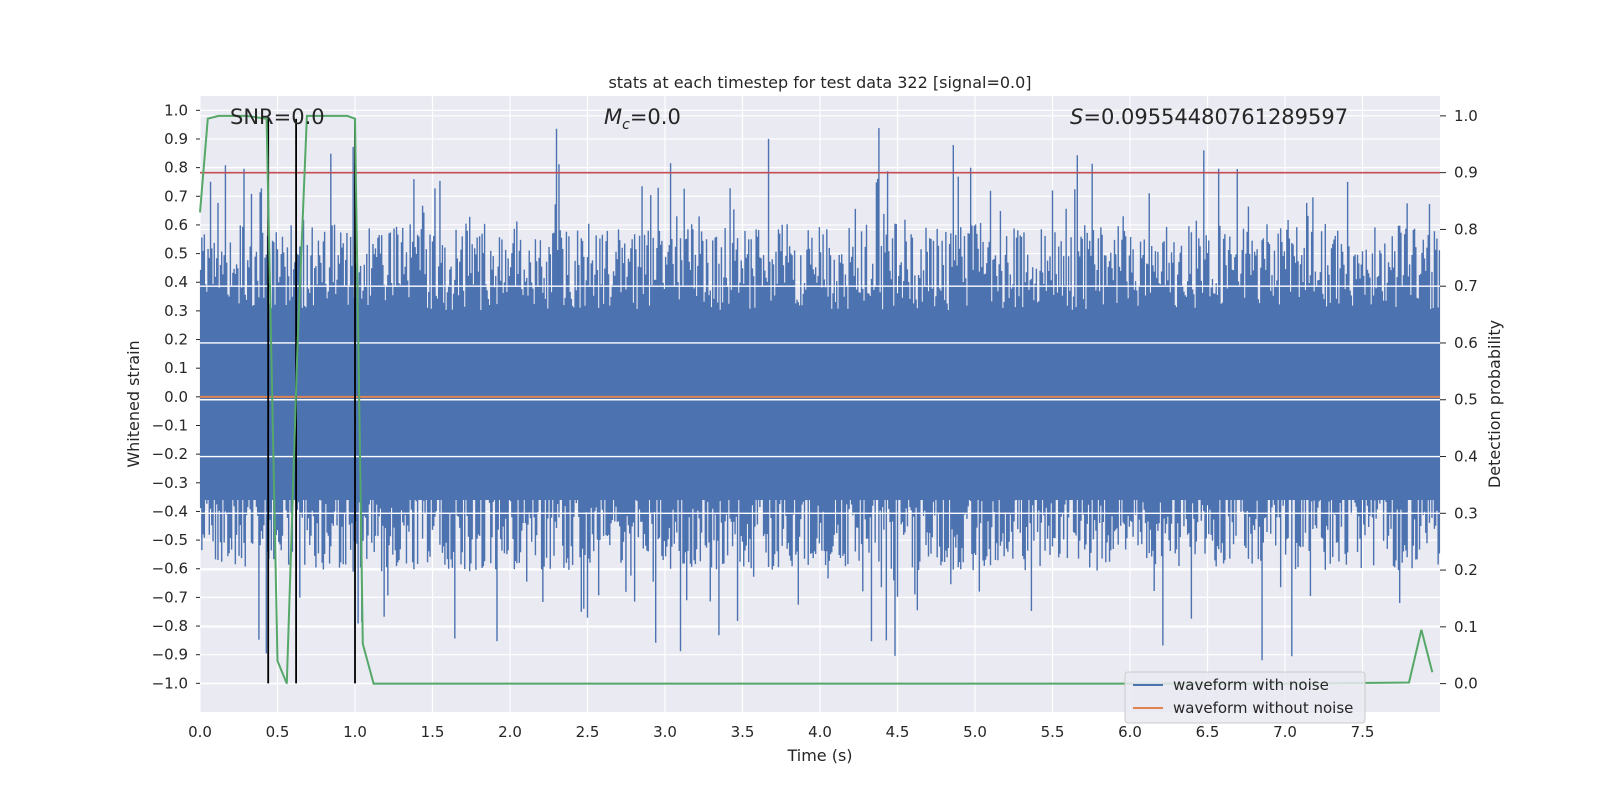 The image size is (1600, 800). Describe the element at coordinates (170, 626) in the screenshot. I see `left-tick-label-18: −0.8` at that location.